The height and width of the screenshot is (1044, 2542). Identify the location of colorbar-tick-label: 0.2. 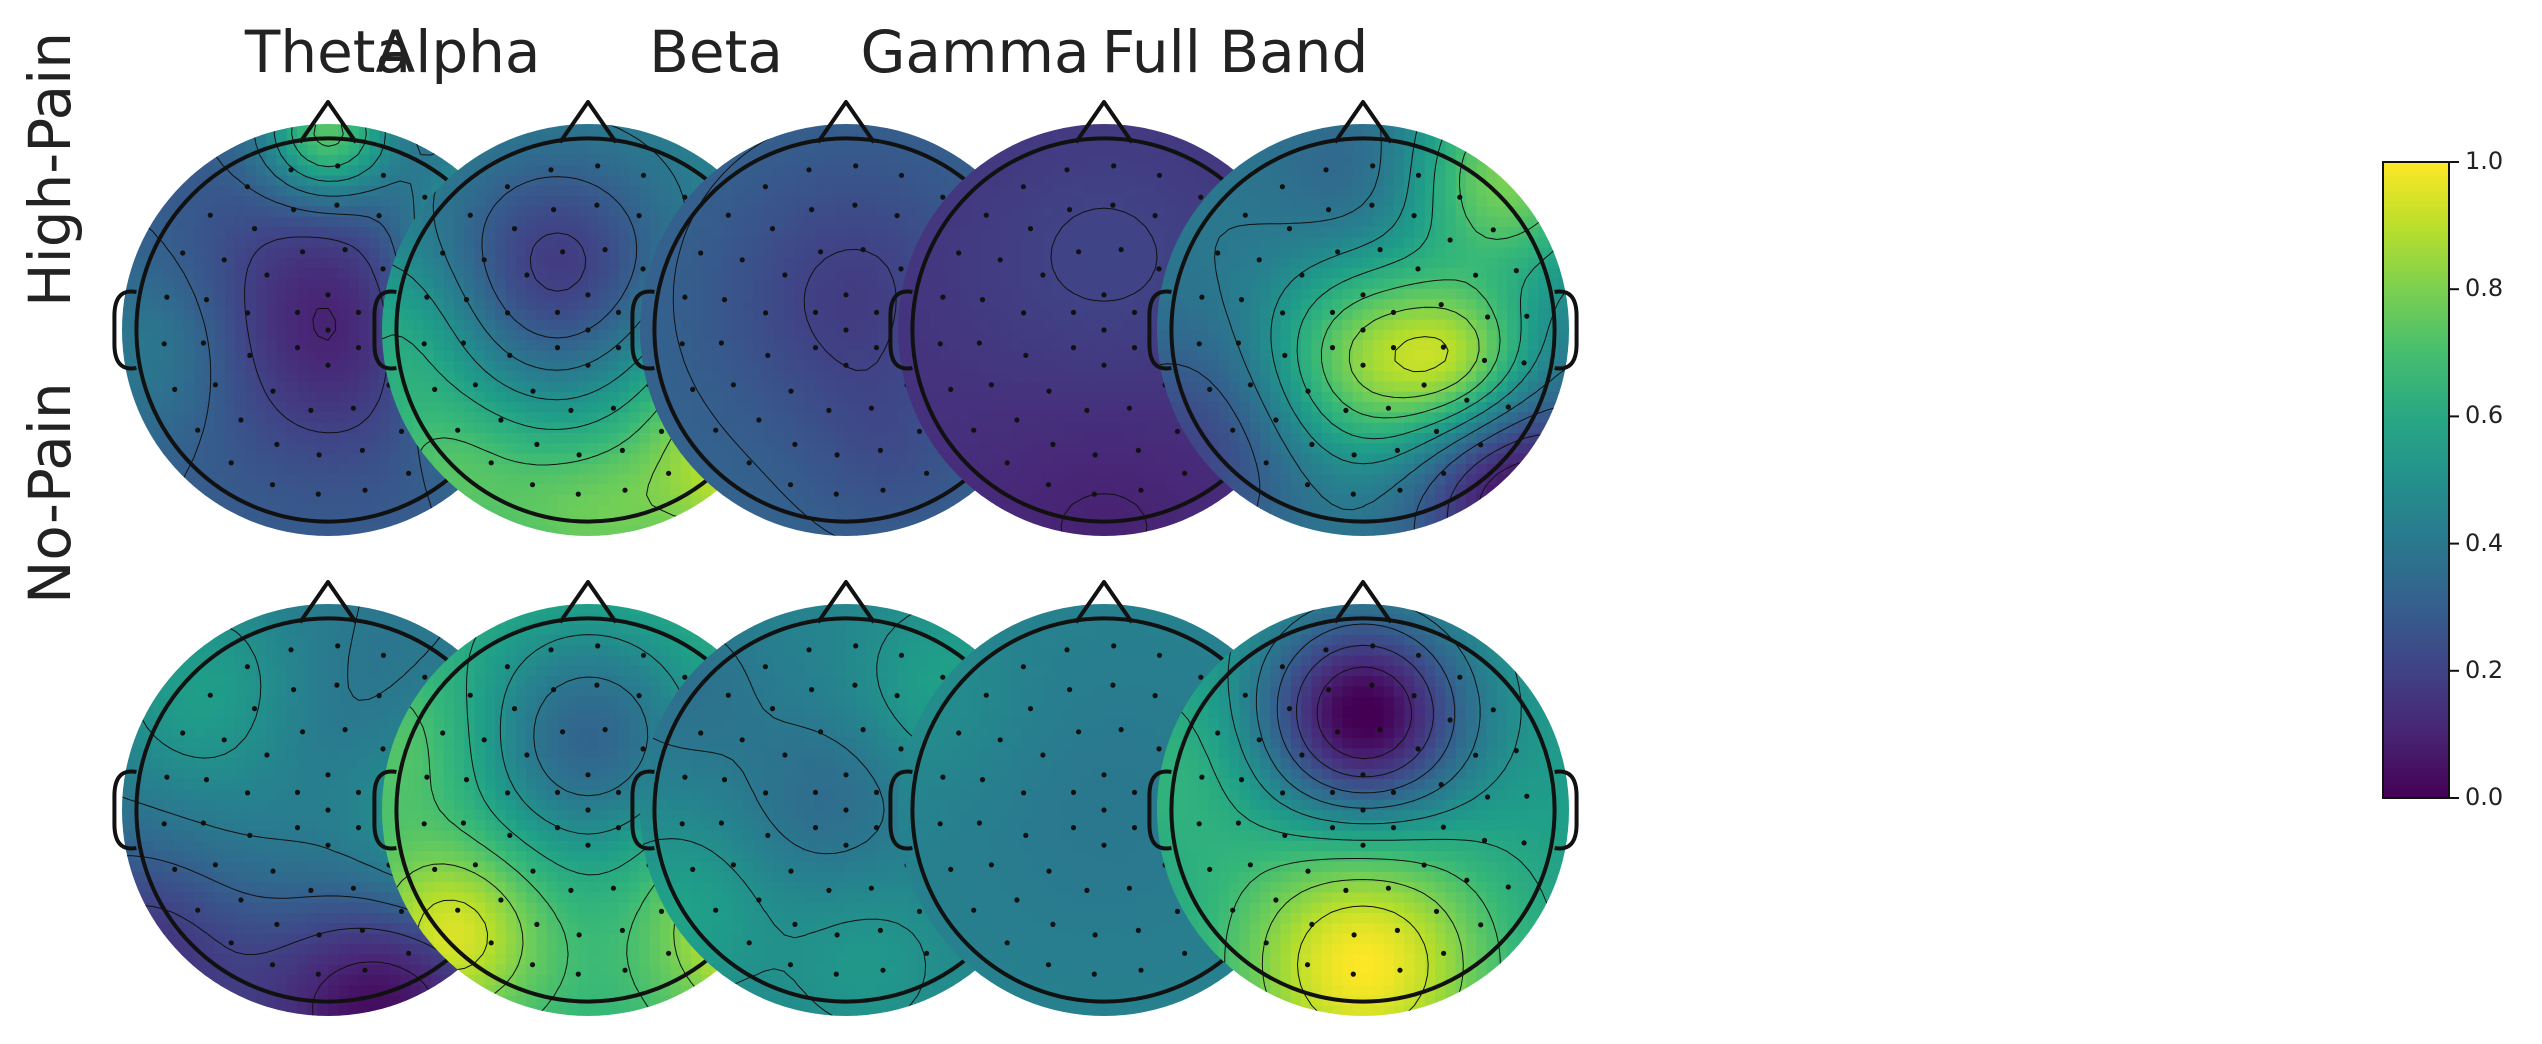
(2484, 670).